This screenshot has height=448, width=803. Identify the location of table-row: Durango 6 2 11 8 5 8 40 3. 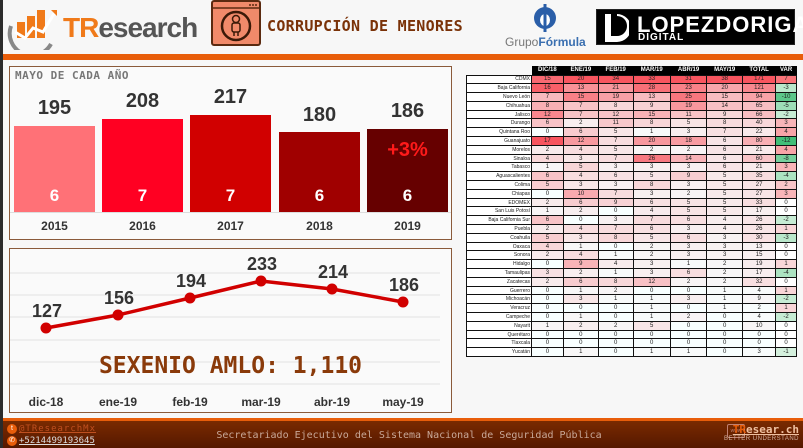
(631, 123).